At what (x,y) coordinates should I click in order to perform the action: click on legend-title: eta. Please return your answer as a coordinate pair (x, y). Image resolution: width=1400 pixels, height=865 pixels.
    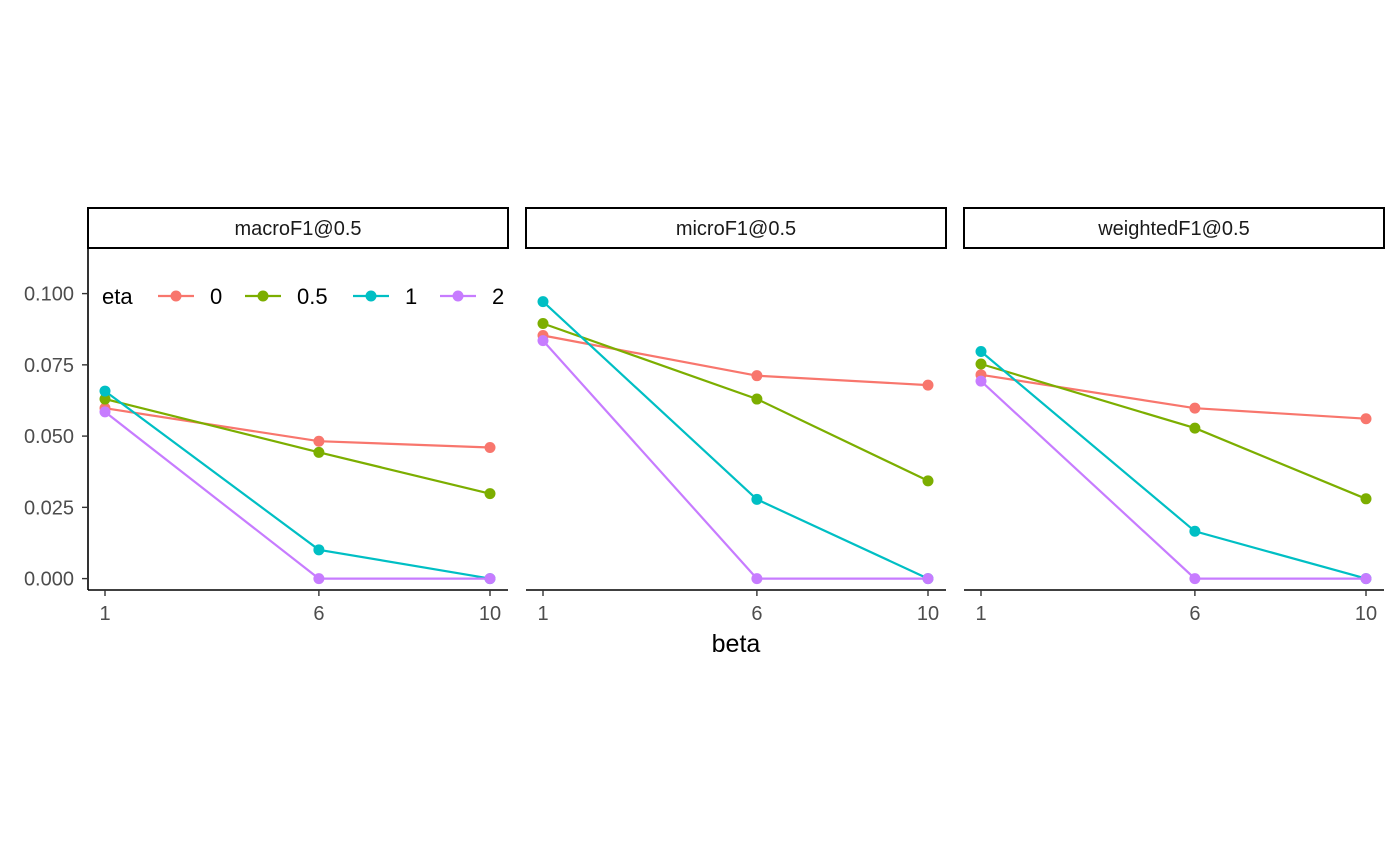
    Looking at the image, I should click on (117, 296).